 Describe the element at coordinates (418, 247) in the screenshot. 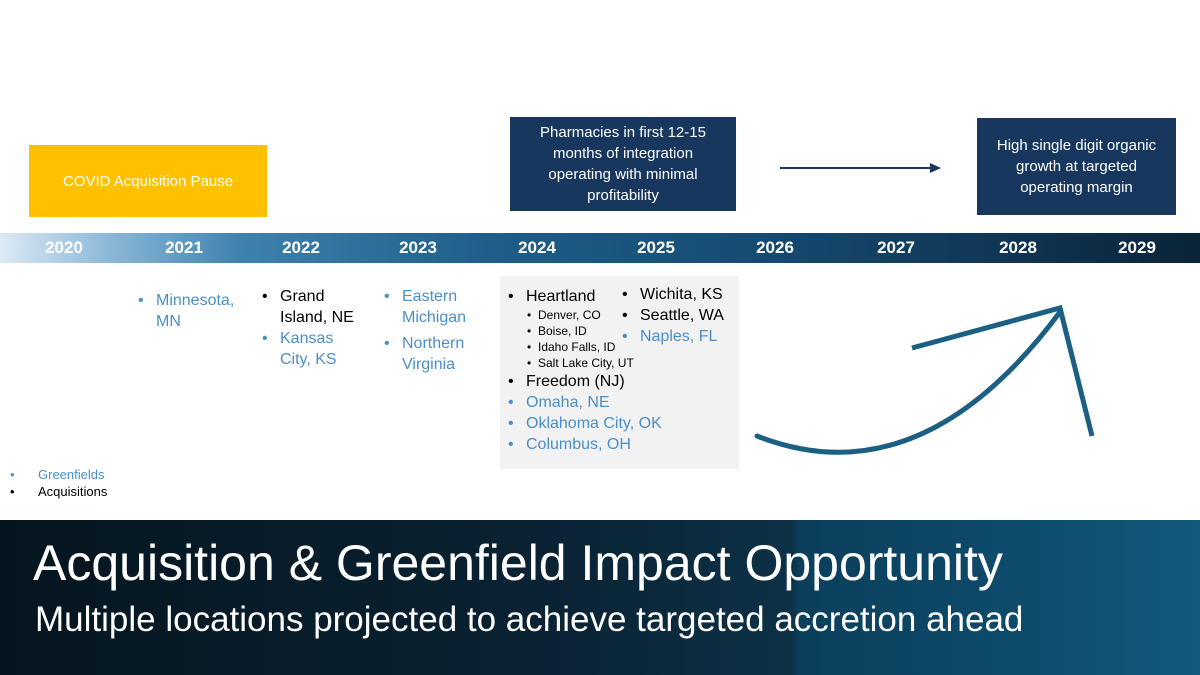

I see `year-2023: 2023` at that location.